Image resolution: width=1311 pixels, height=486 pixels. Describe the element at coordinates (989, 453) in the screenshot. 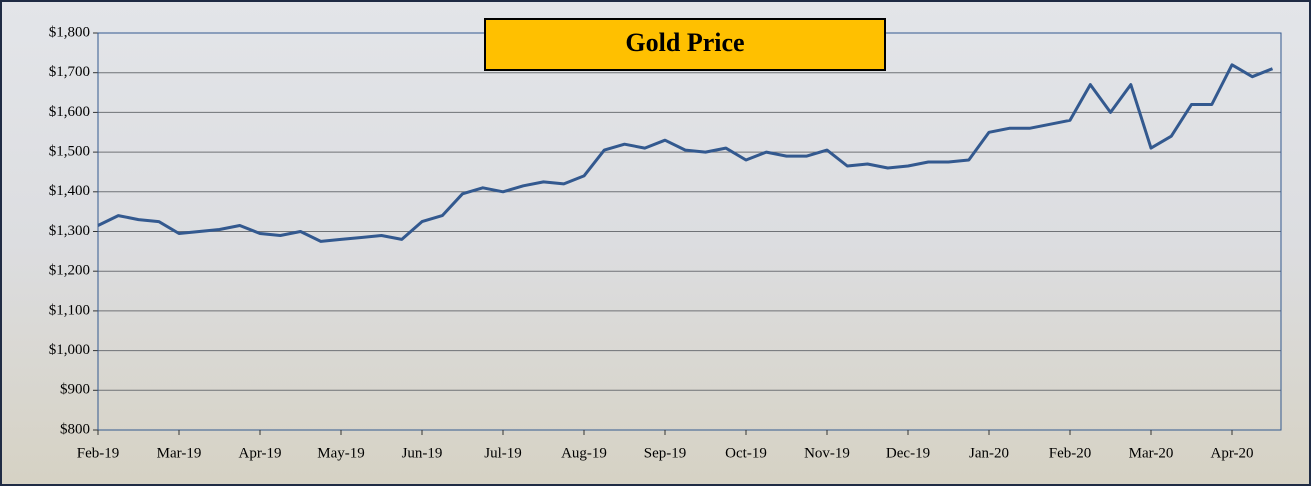

I see `x-tick-label: Jan-20` at that location.